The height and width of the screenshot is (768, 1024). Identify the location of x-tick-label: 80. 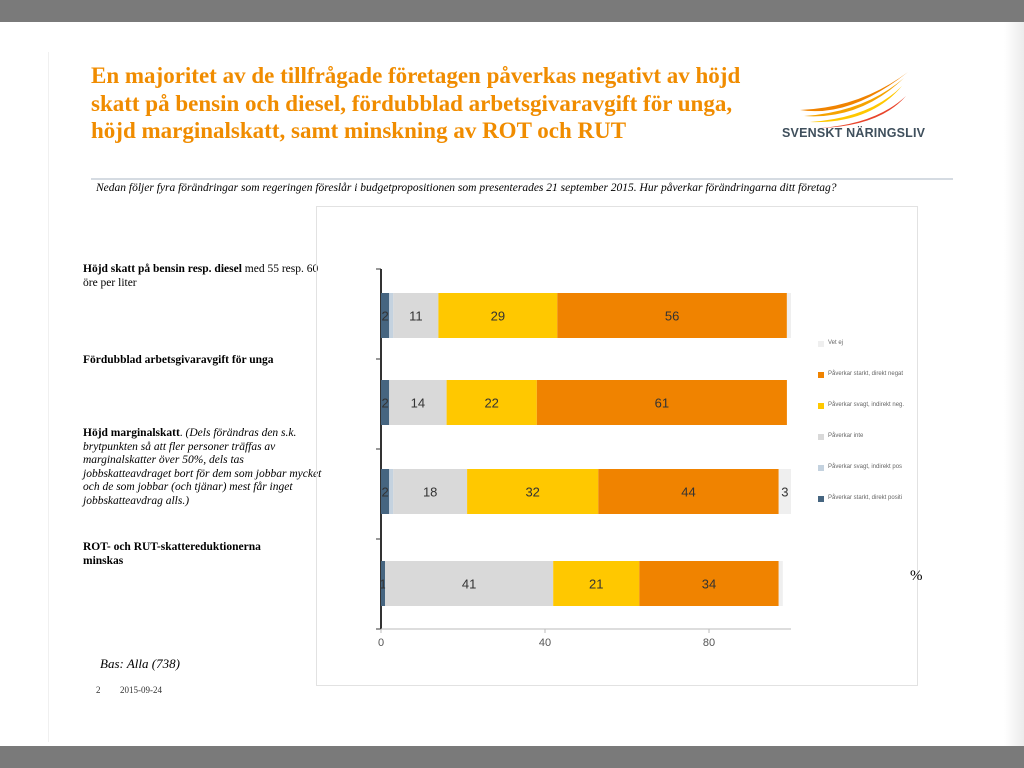
(709, 643).